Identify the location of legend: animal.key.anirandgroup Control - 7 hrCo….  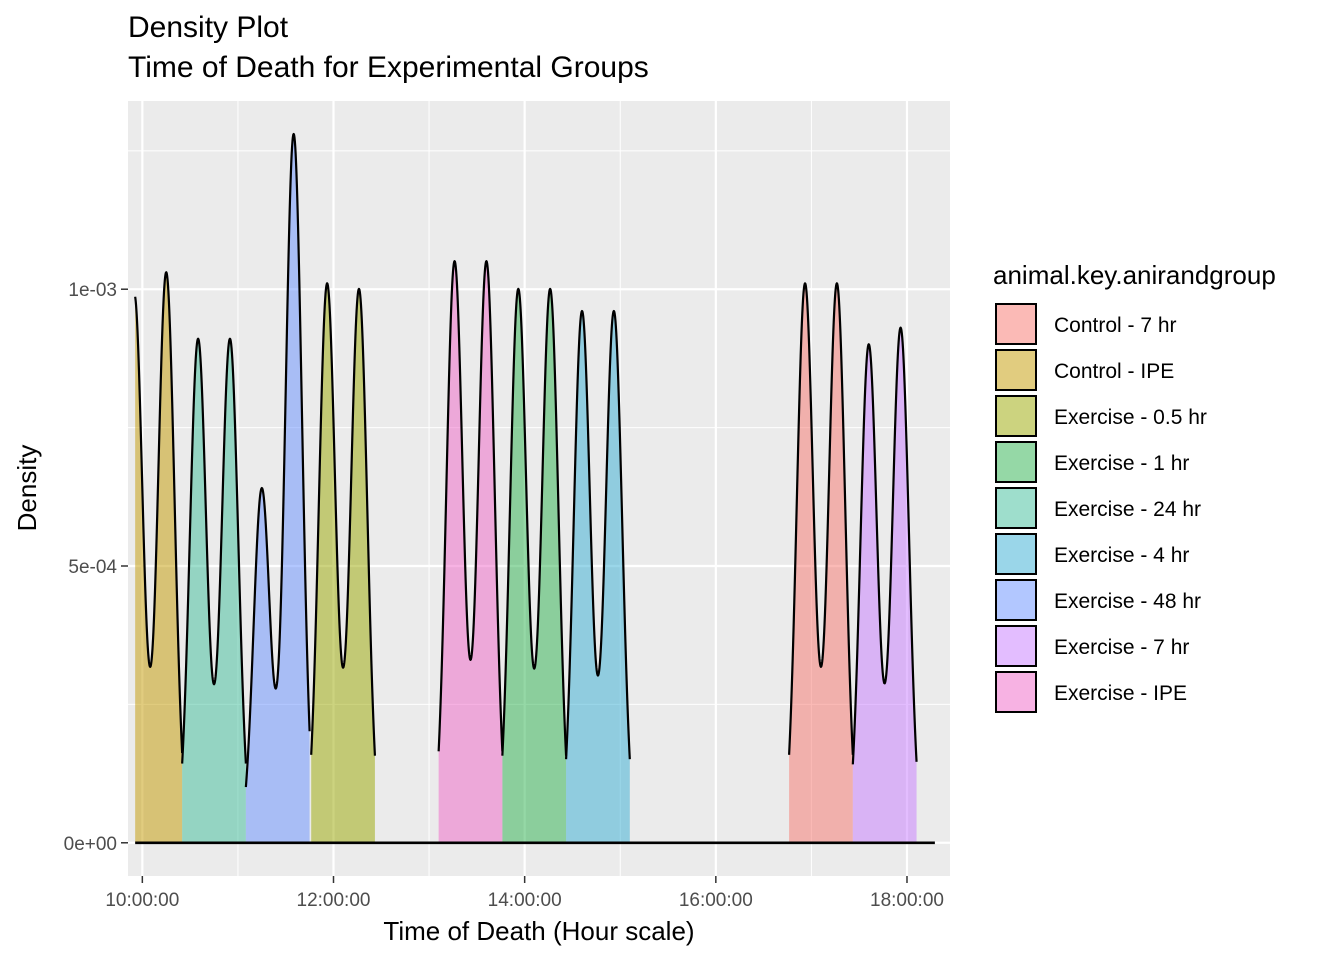
(1134, 486).